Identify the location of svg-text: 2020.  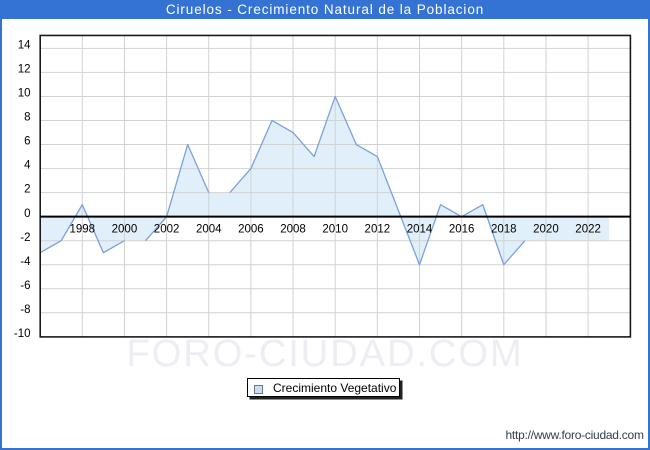
(546, 230).